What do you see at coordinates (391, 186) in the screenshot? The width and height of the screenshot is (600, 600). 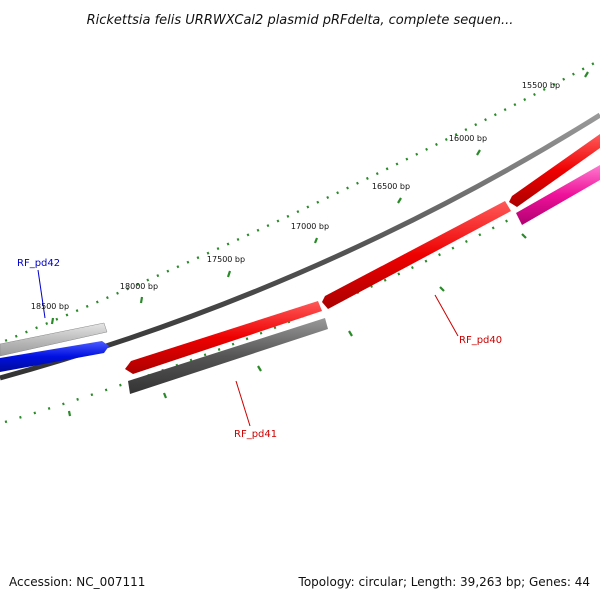 I see `tick-label: 16500 bp` at bounding box center [391, 186].